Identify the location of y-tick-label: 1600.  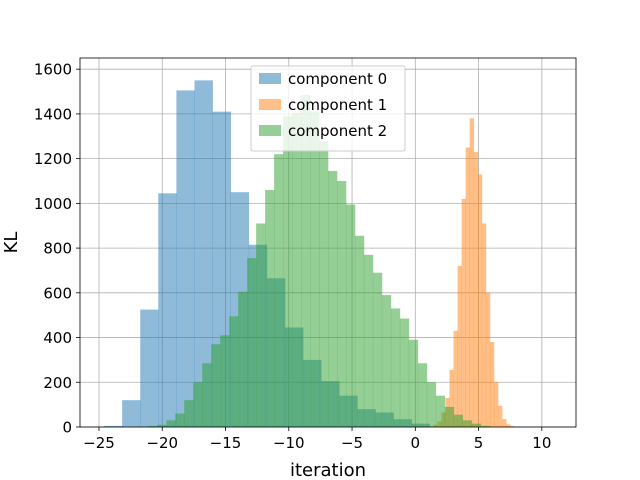
(53, 70).